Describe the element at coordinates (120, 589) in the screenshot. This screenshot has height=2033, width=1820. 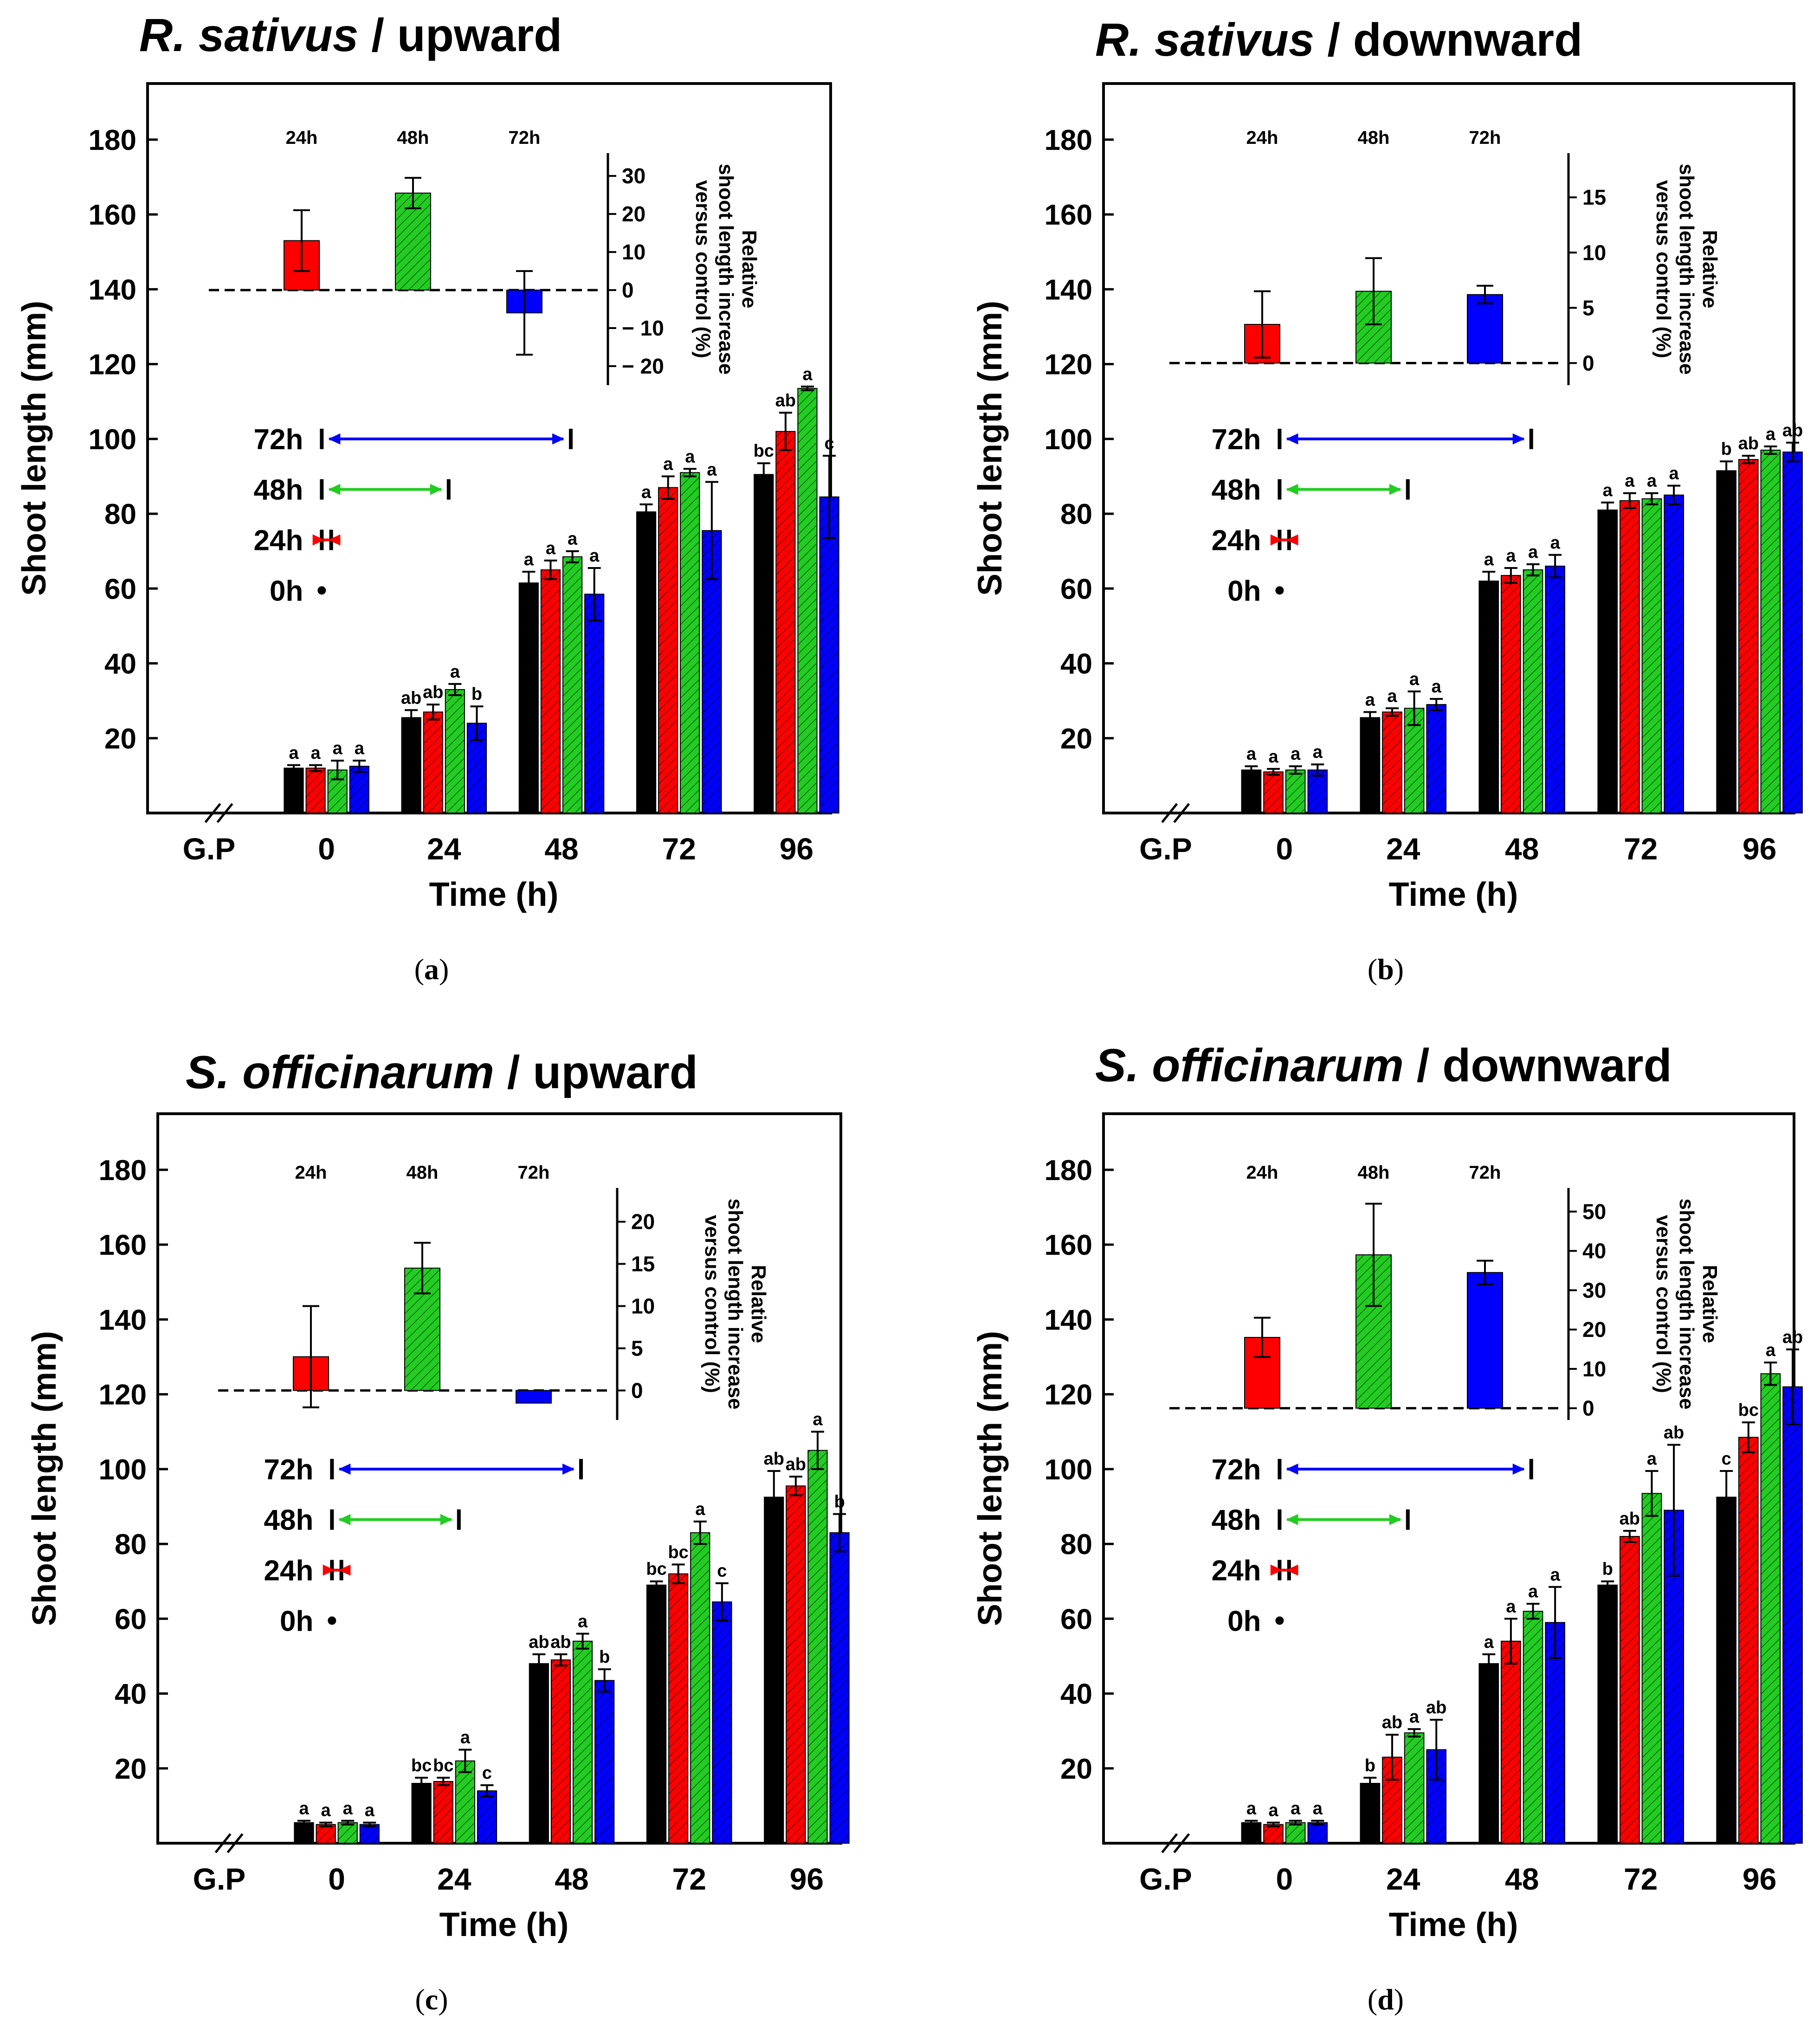
I see `y-tick-label: 60` at that location.